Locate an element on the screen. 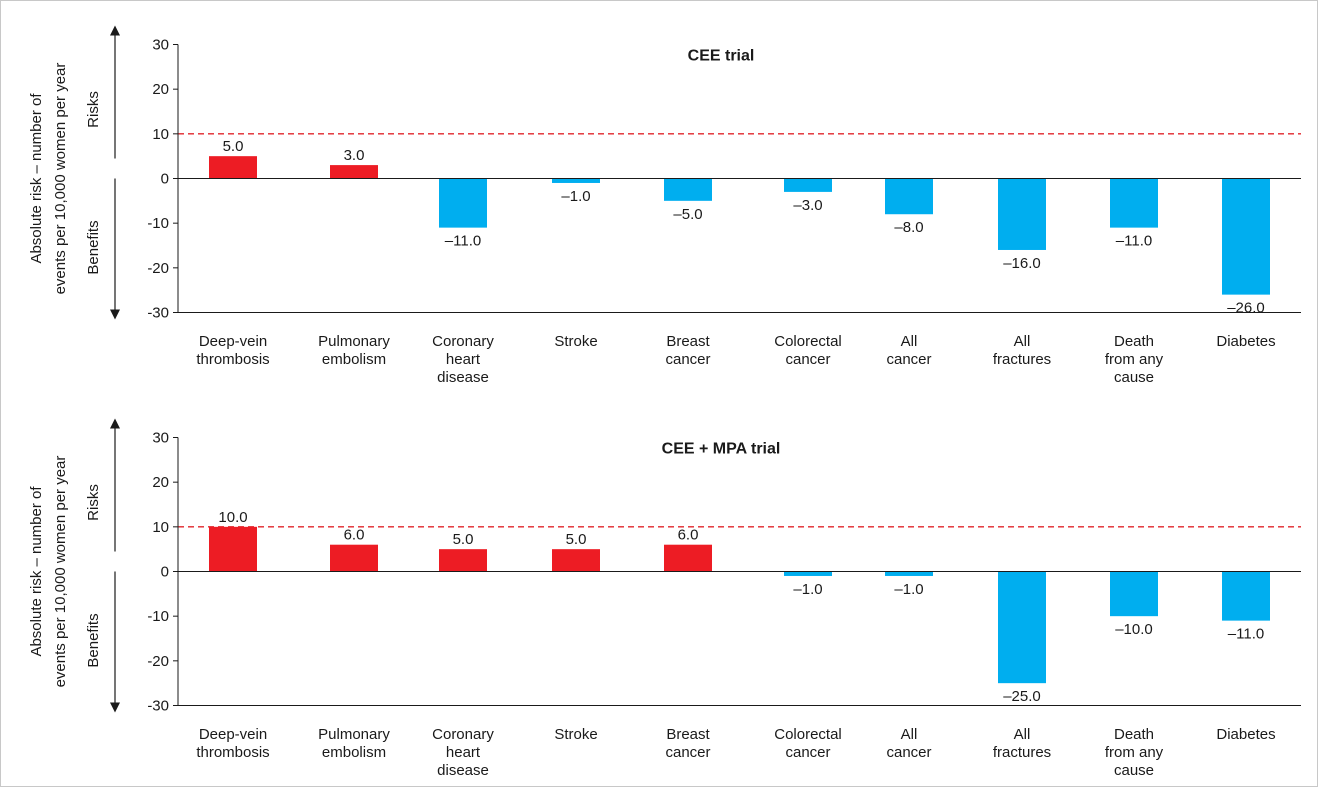 The image size is (1320, 793). data-label: –5.0 is located at coordinates (687, 214).